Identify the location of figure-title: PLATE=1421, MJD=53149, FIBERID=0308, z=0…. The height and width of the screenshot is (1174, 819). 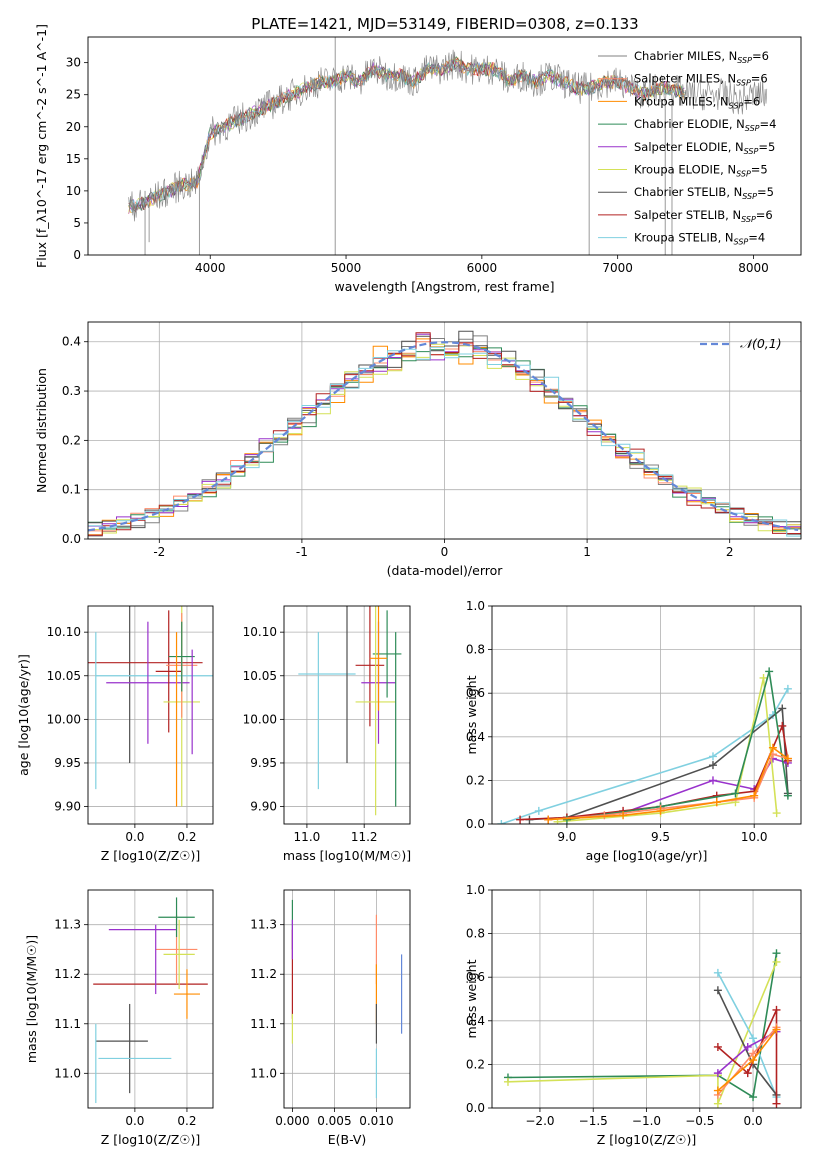
(444, 24).